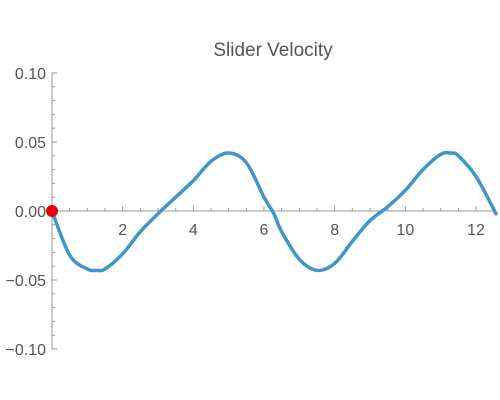 The height and width of the screenshot is (400, 500). I want to click on chart-title: Slider Velocity, so click(273, 50).